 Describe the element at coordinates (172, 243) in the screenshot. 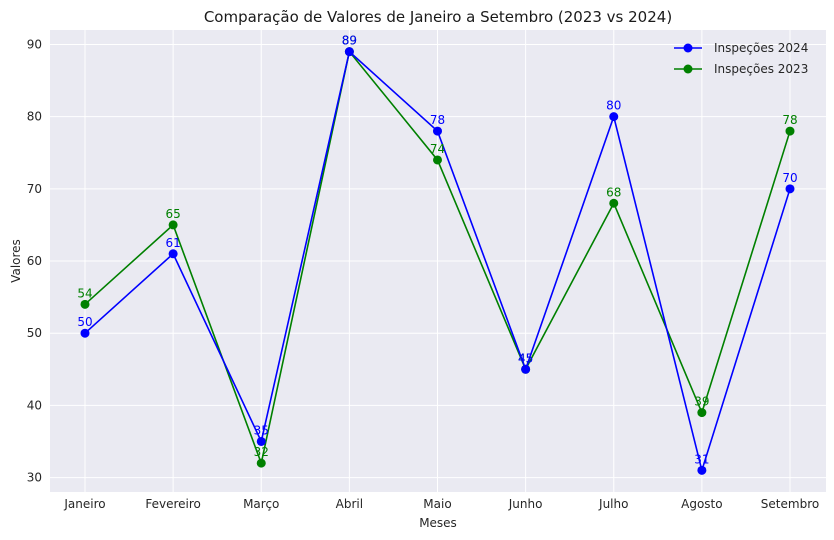

I see `data-label: 61` at that location.